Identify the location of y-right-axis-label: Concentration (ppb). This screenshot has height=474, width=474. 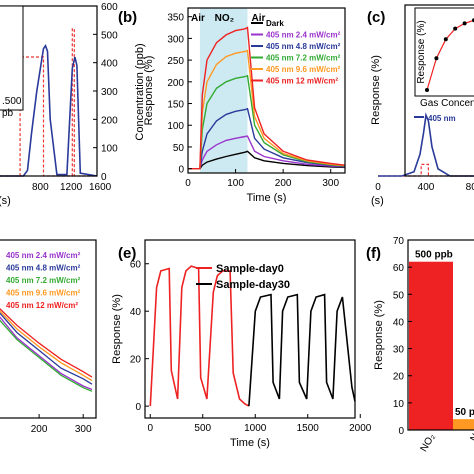
(140, 91).